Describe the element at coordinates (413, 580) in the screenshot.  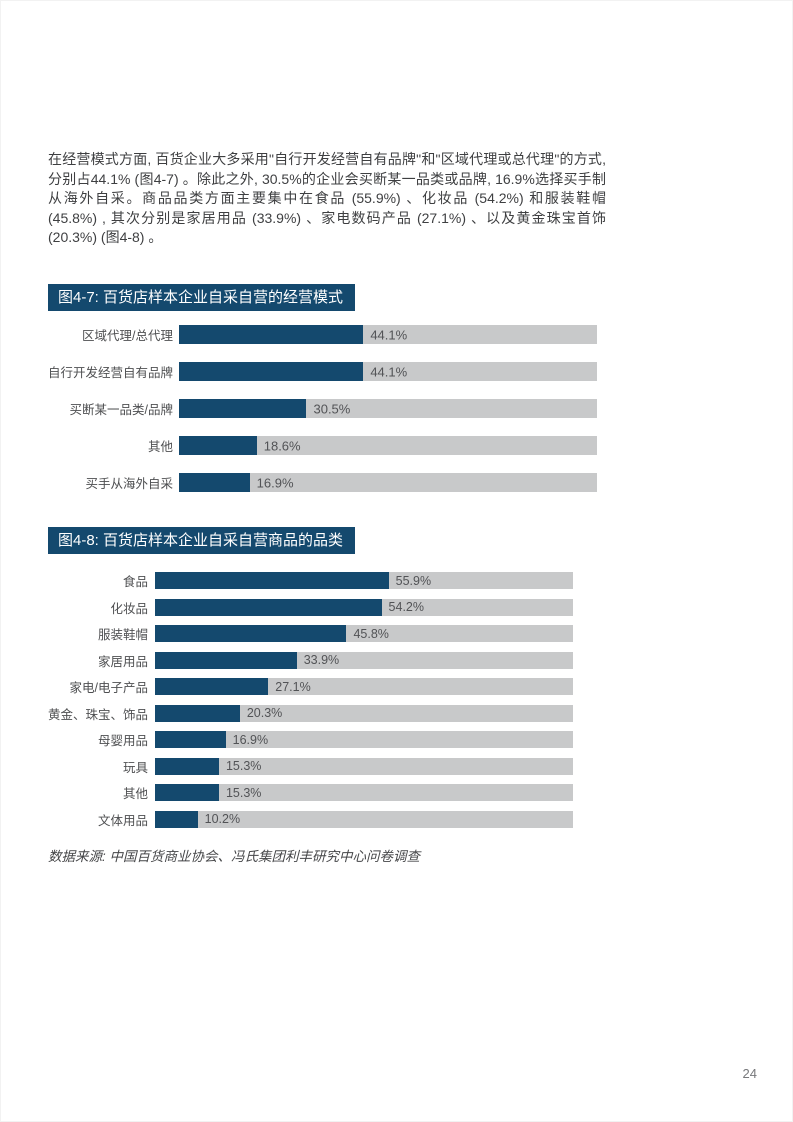
I see `bar-value-label: 55.9%` at that location.